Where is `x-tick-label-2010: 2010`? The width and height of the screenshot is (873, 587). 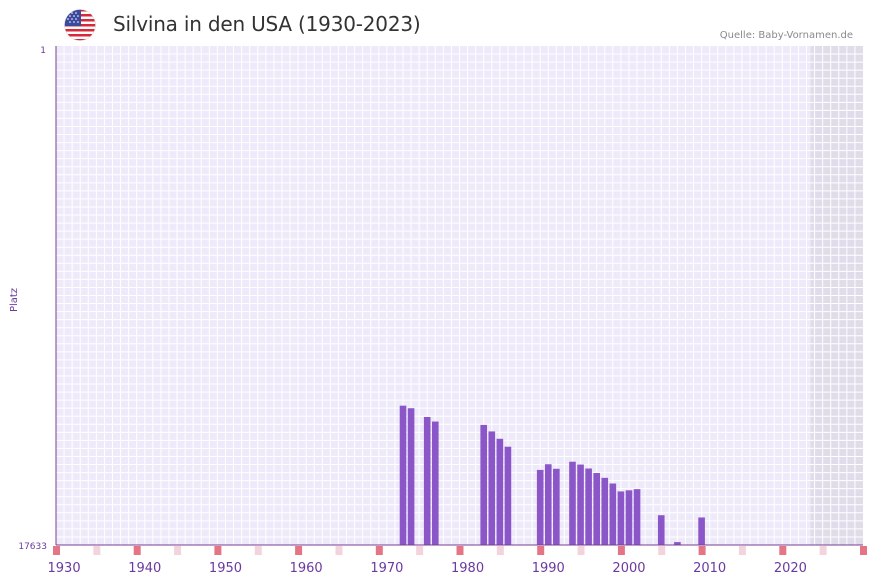 x-tick-label-2010: 2010 is located at coordinates (709, 568).